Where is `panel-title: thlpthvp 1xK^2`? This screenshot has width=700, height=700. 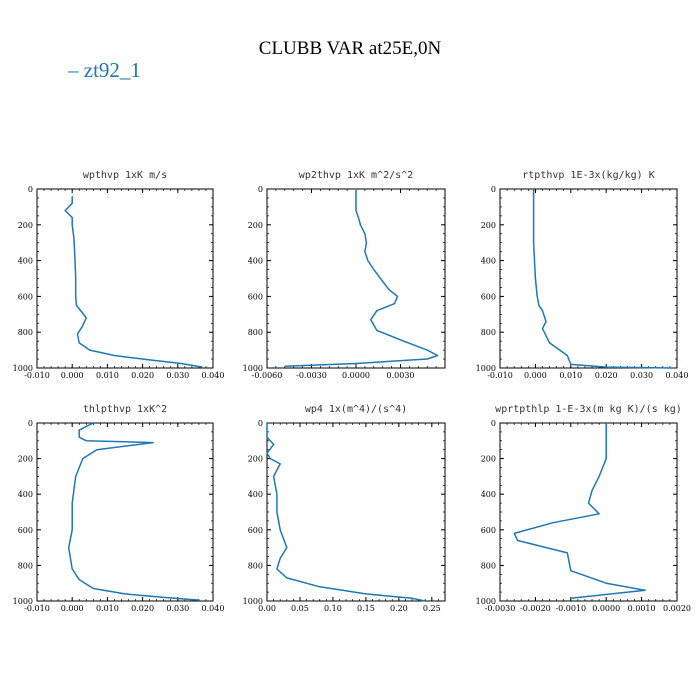
panel-title: thlpthvp 1xK^2 is located at coordinates (125, 409).